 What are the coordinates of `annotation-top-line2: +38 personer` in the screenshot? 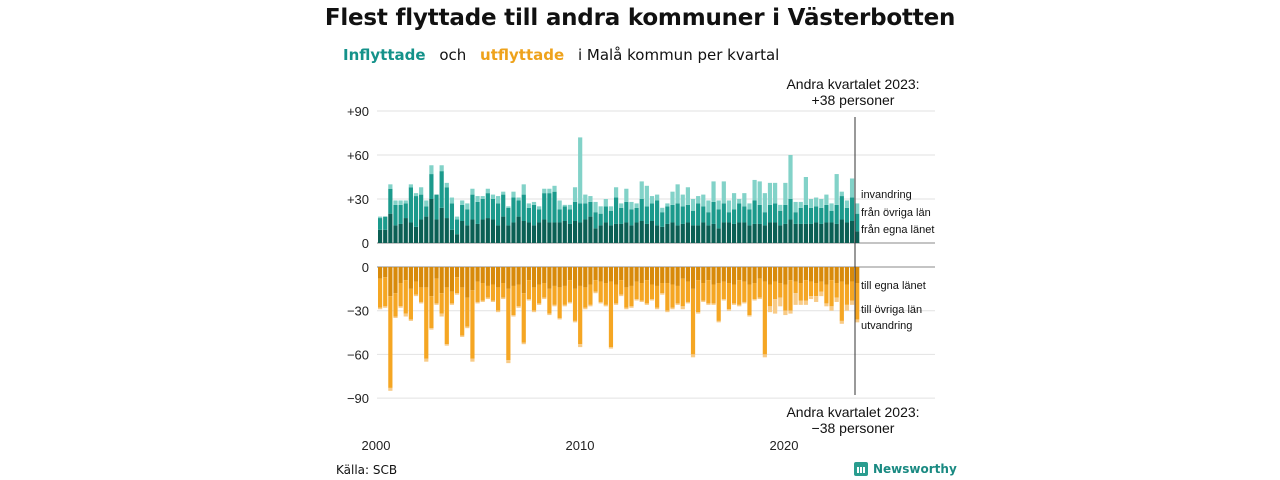 It's located at (853, 100).